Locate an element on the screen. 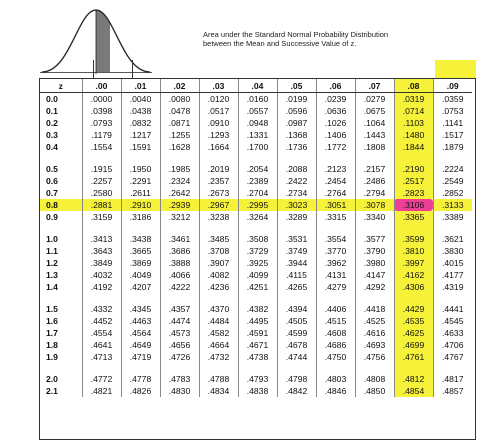  table-cell: .4131 is located at coordinates (336, 275).